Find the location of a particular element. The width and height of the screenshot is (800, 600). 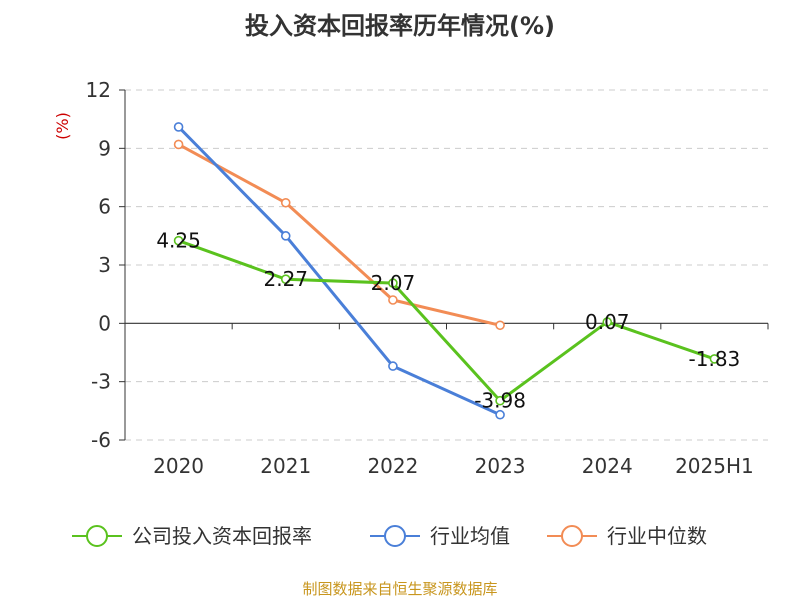

legend-item: 公司投入资本回报率 is located at coordinates (192, 536).